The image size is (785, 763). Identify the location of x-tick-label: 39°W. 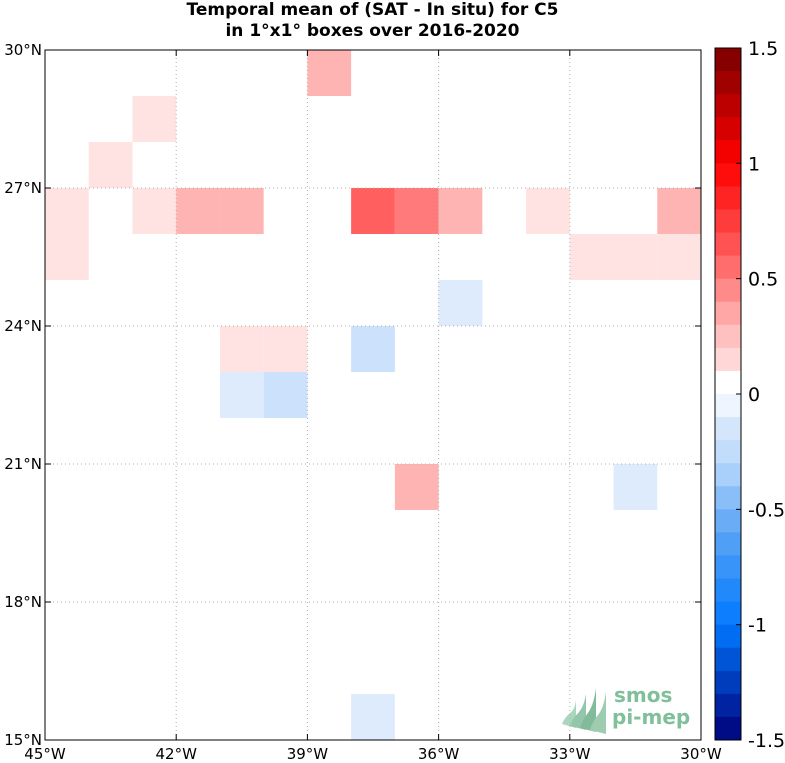
(308, 754).